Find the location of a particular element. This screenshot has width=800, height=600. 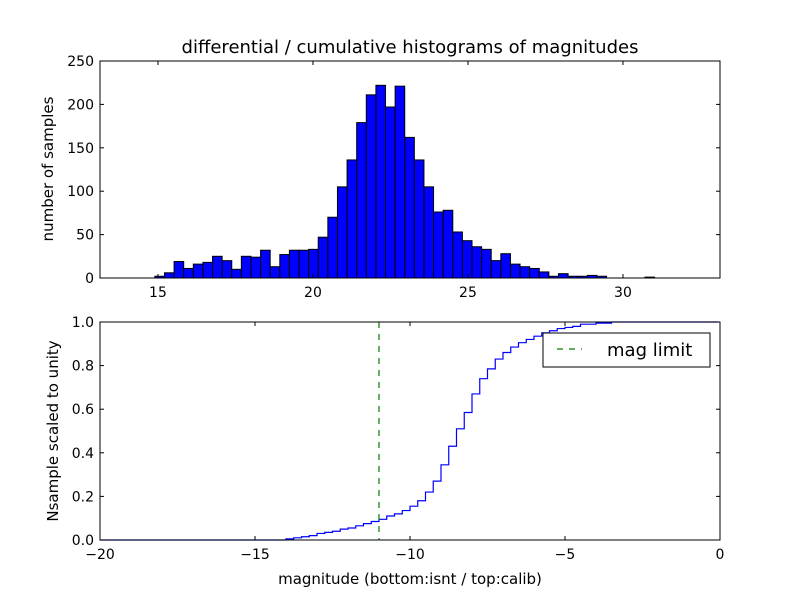

y-tick-label: 0.8 is located at coordinates (83, 367).